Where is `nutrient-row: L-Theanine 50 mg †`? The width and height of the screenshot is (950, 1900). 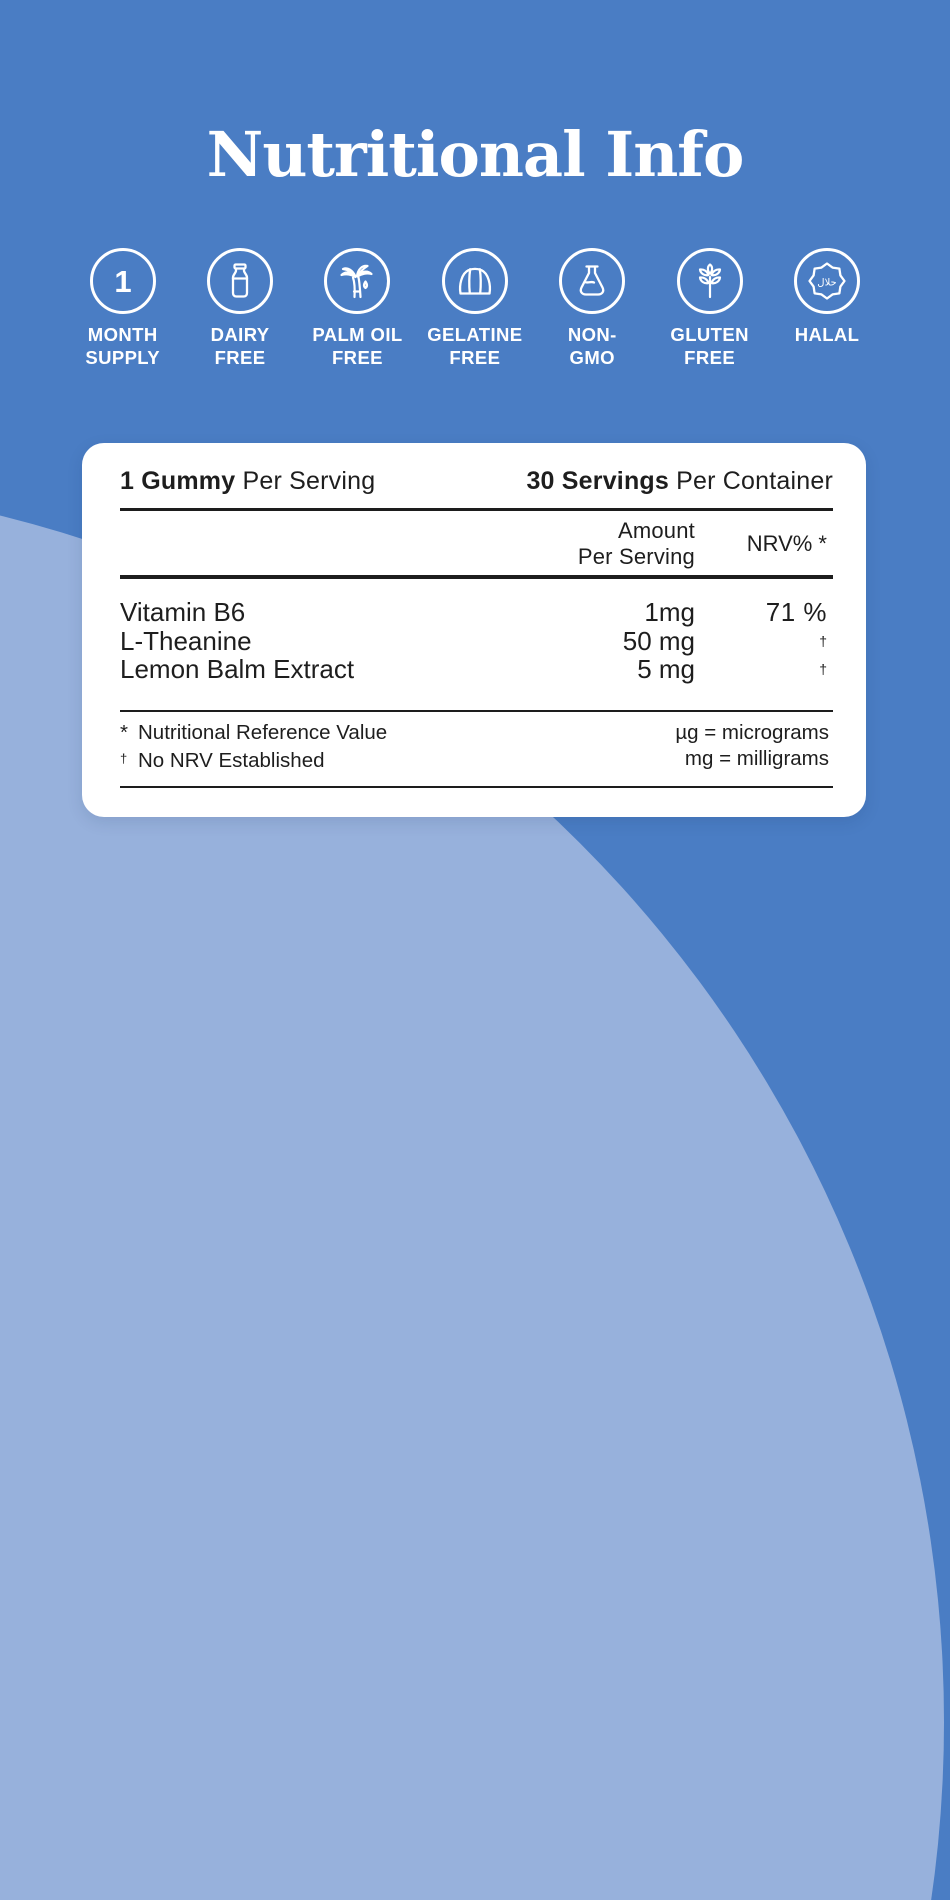 nutrient-row: L-Theanine 50 mg † is located at coordinates (476, 640).